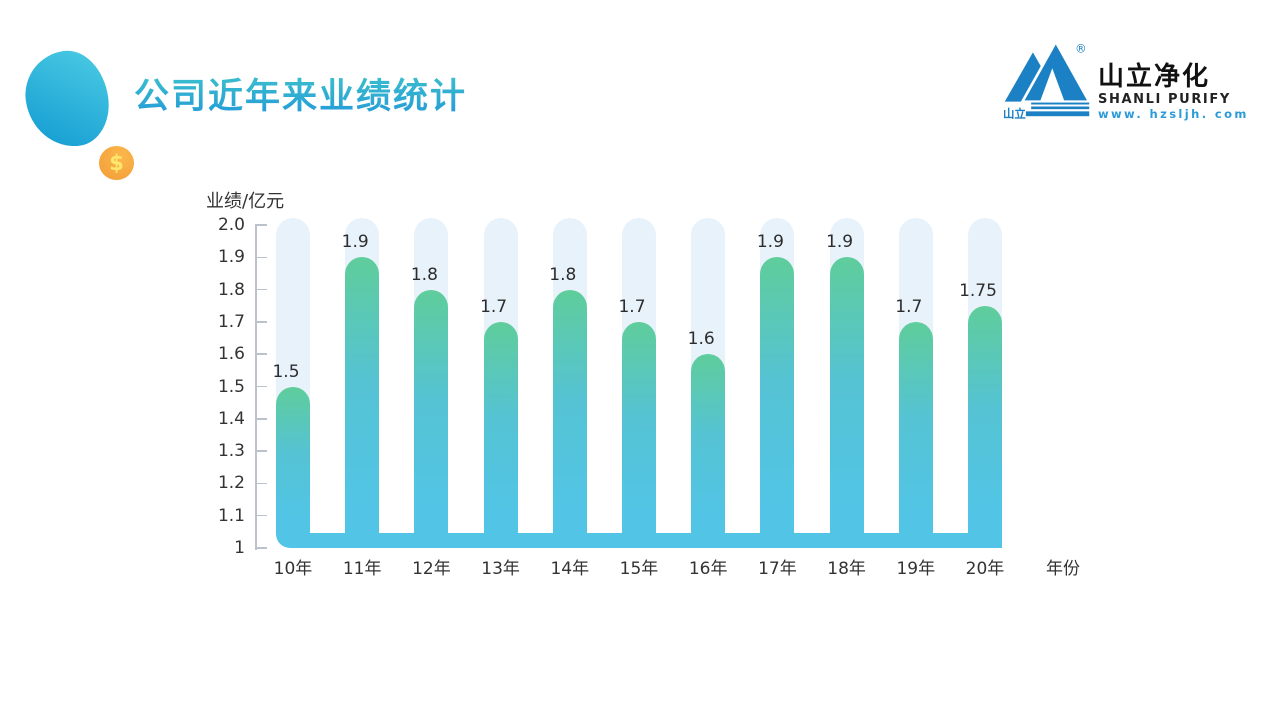 The width and height of the screenshot is (1280, 720). Describe the element at coordinates (300, 93) in the screenshot. I see `page-title: 公司近年来业绩统计` at that location.